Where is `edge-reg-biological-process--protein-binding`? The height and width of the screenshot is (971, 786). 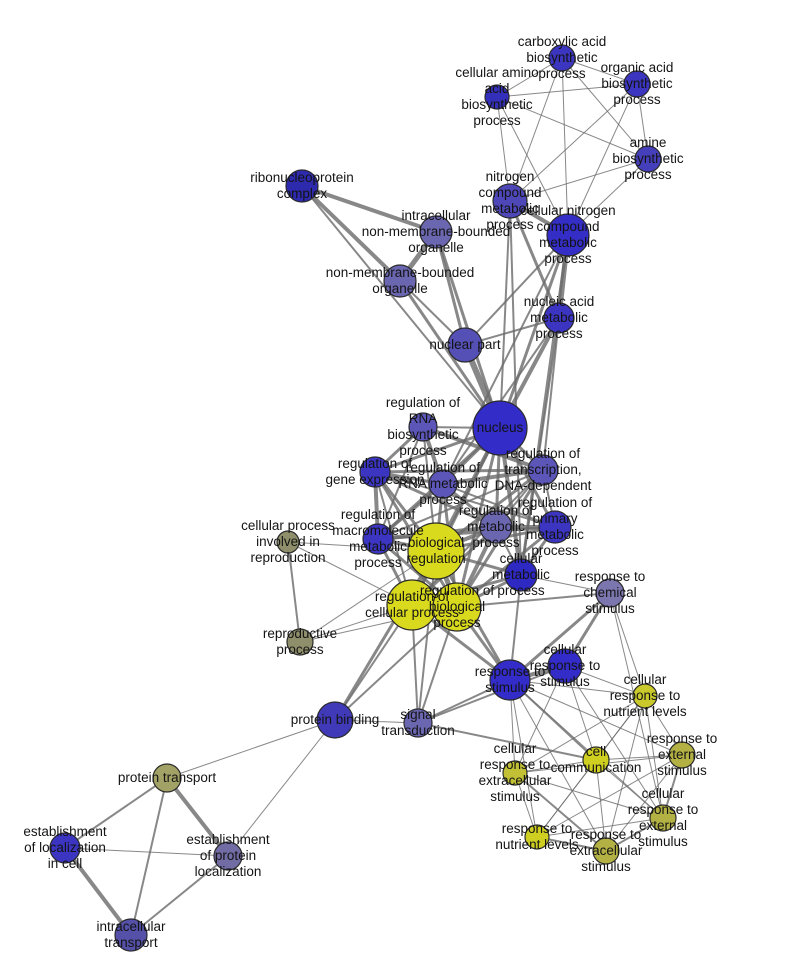 edge-reg-biological-process--protein-binding is located at coordinates (396, 663).